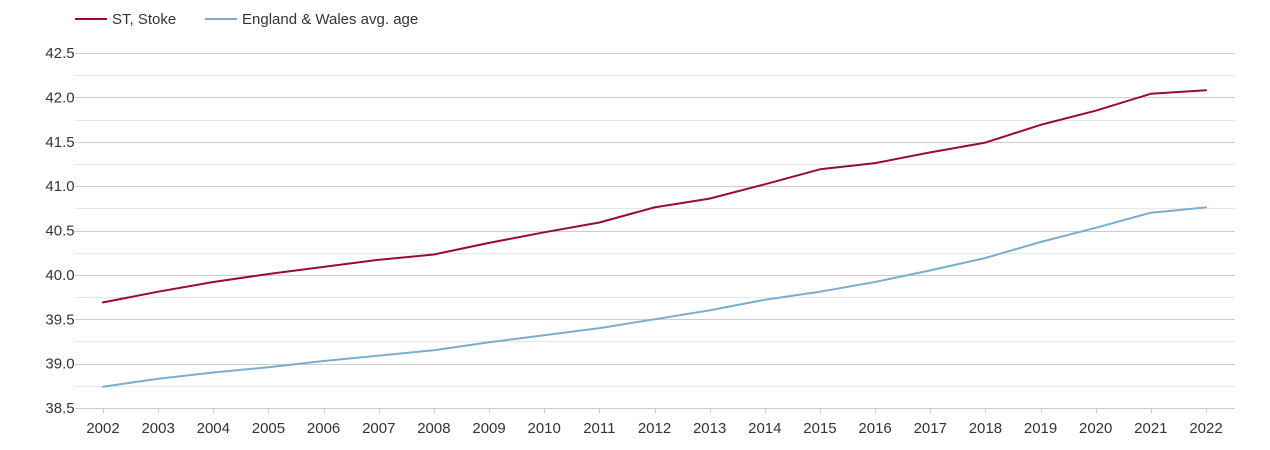  Describe the element at coordinates (599, 428) in the screenshot. I see `x-tick-label: 2011` at that location.